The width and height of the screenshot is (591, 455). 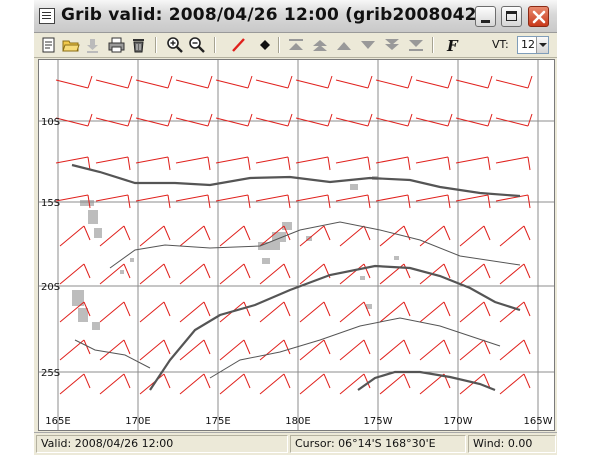 I want to click on toolbar: F VT: 12, so click(x=295, y=45).